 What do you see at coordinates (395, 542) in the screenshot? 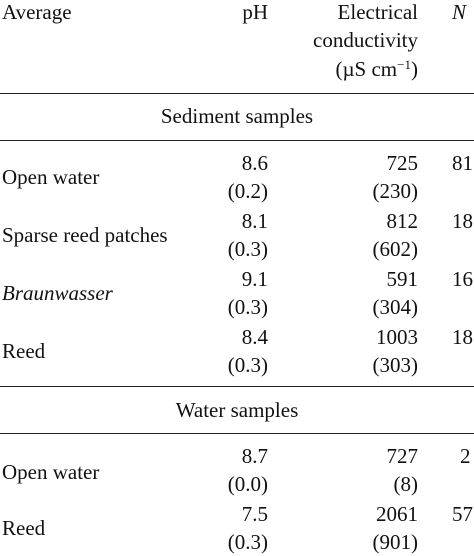
I see `row-ec-sd: (901)` at bounding box center [395, 542].